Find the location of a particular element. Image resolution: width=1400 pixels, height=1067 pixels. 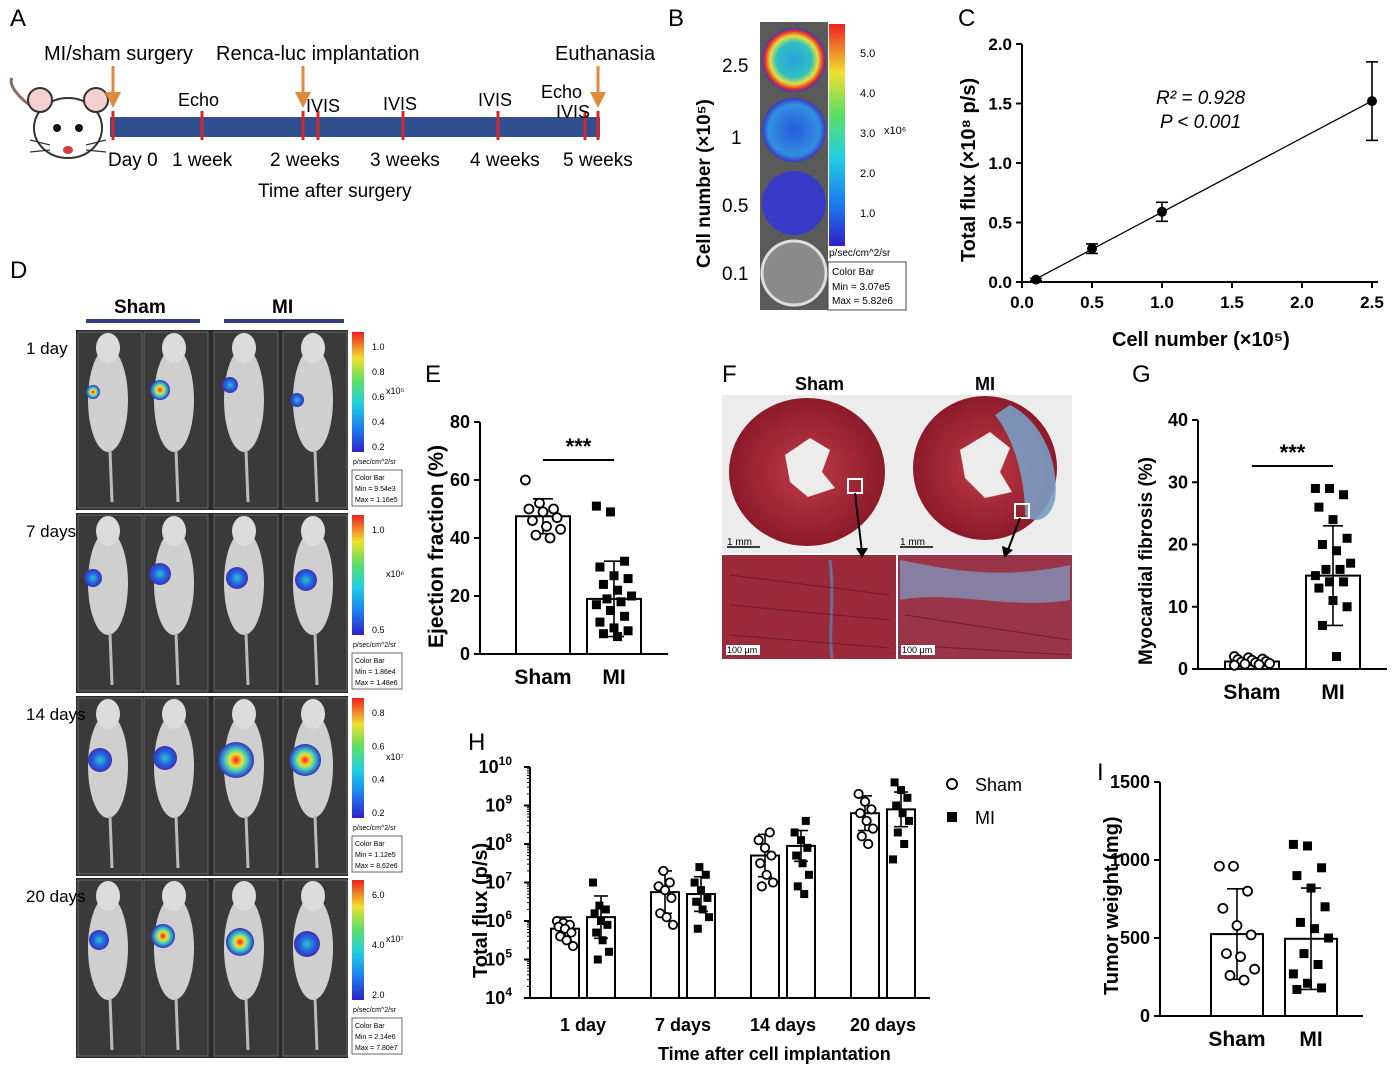

chart-h-ytick-label: 10⁴ is located at coordinates (498, 996).